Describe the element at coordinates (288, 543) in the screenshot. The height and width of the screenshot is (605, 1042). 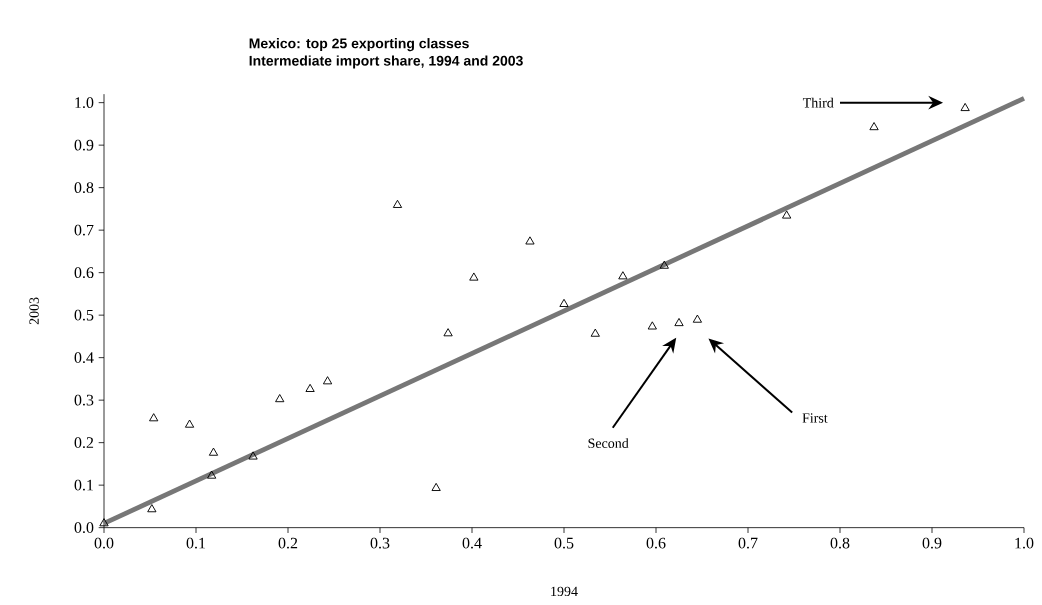
I see `x-tick-label: 0.2` at that location.